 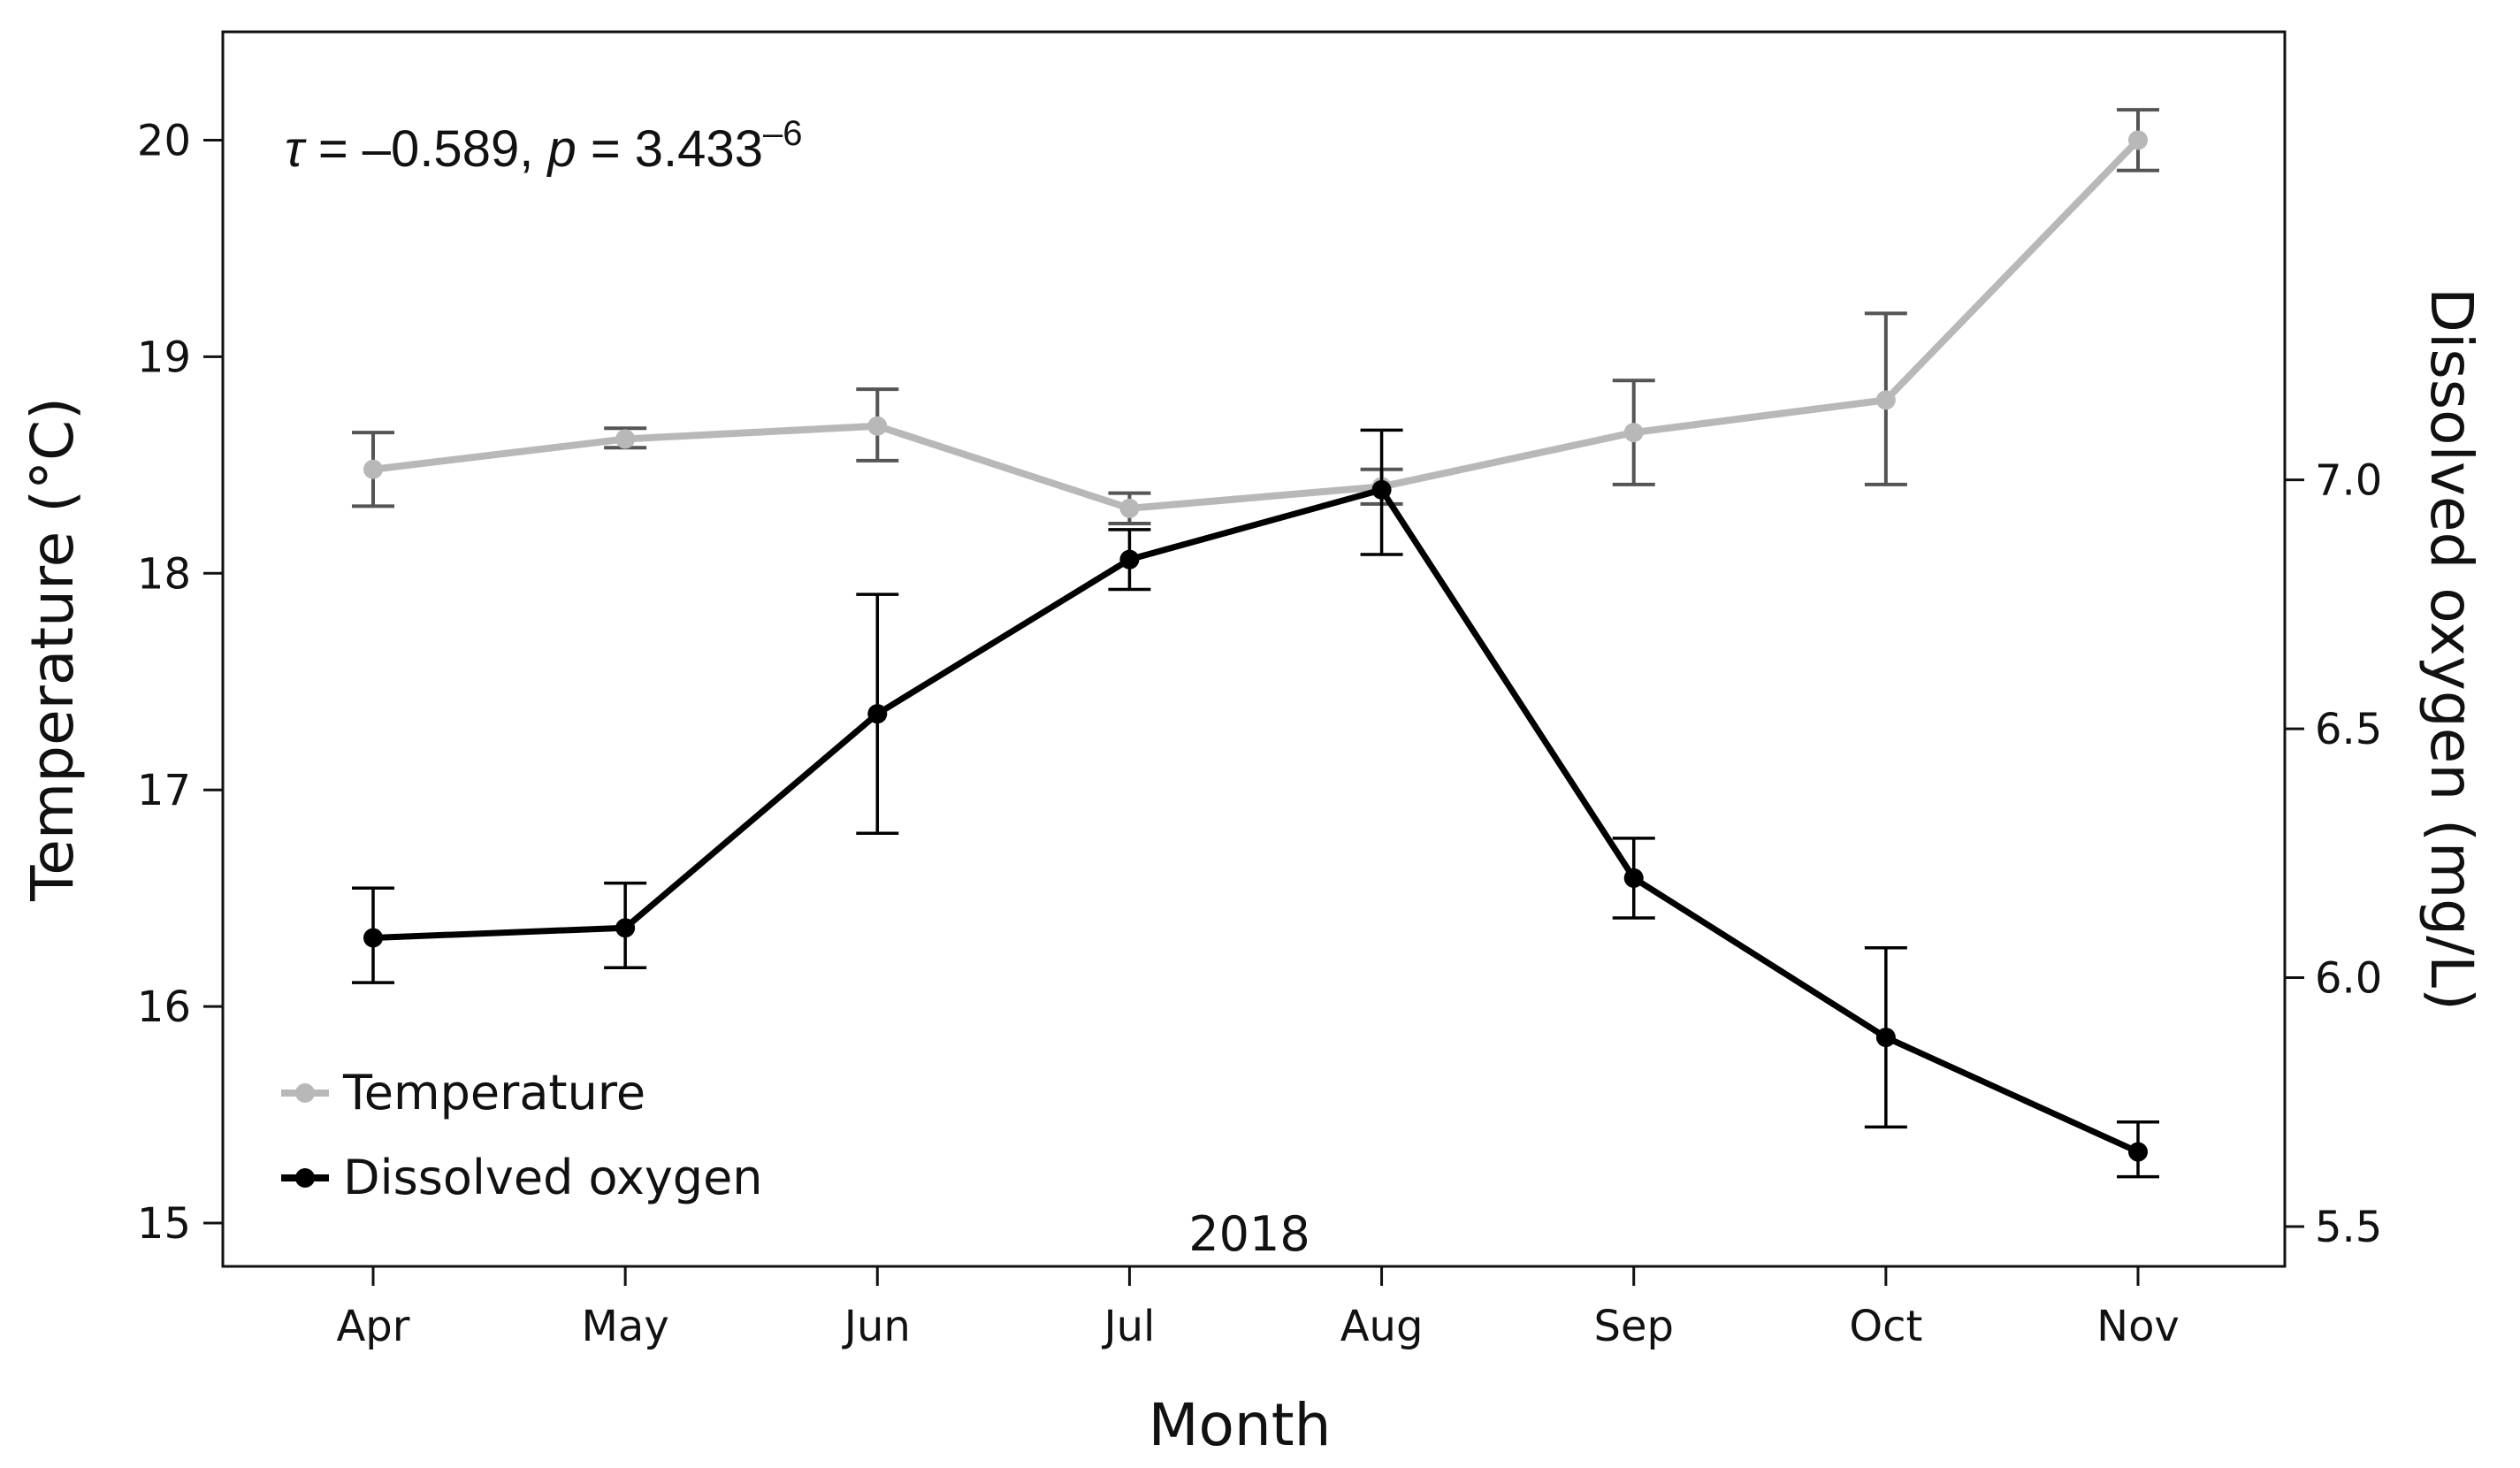 I want to click on right-tick-label: 5.5, so click(x=2348, y=1227).